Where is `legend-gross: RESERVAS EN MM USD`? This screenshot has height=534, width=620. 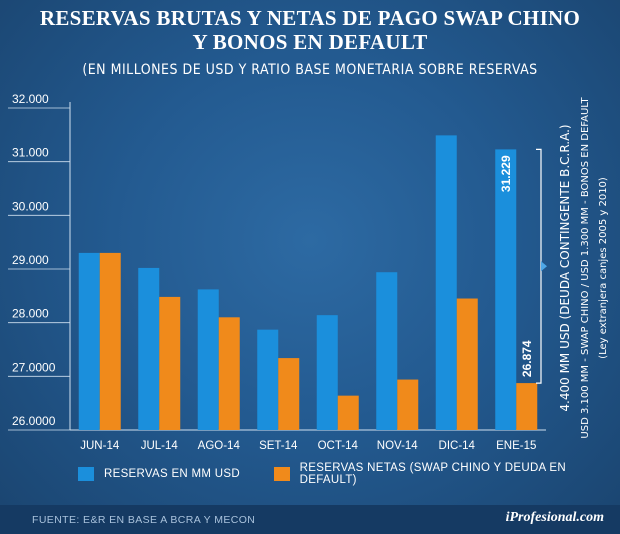 legend-gross: RESERVAS EN MM USD is located at coordinates (159, 474).